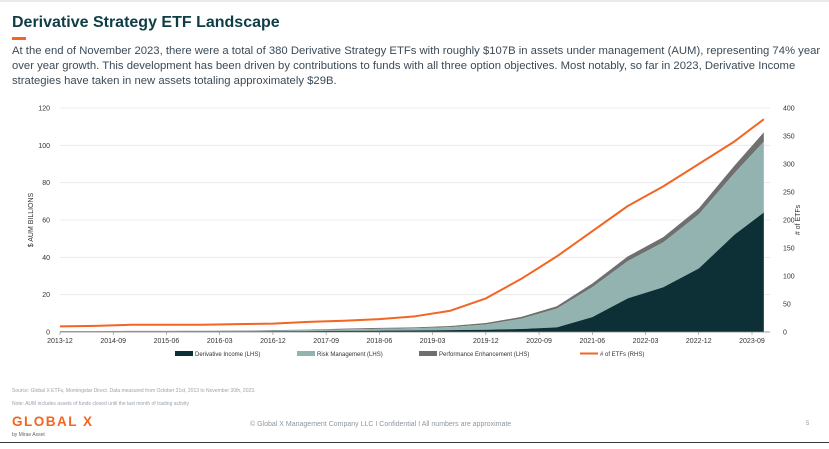  I want to click on x-tick-label: 2022-03, so click(646, 341).